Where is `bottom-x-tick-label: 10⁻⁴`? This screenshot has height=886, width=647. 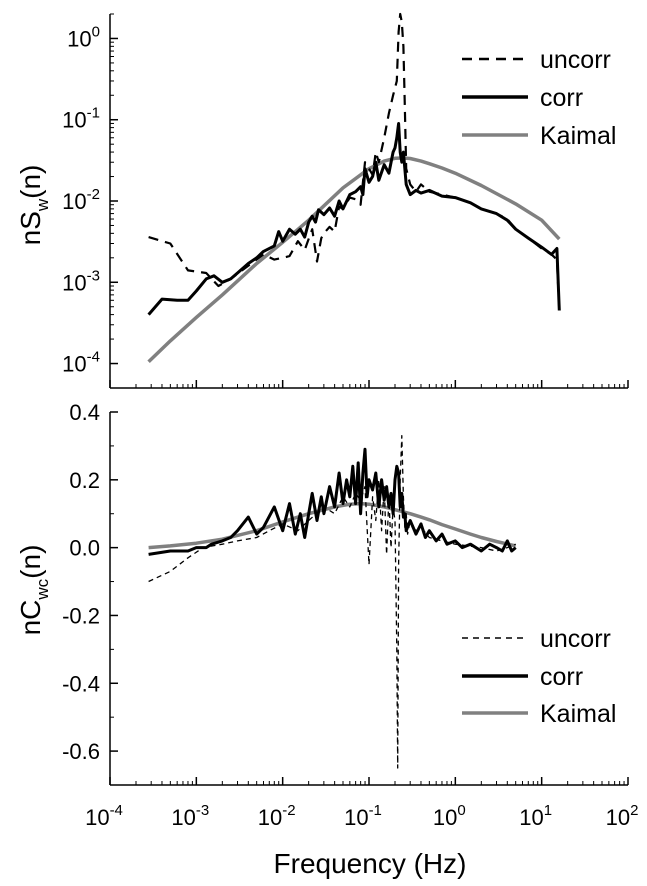 bottom-x-tick-label: 10⁻⁴ is located at coordinates (104, 816).